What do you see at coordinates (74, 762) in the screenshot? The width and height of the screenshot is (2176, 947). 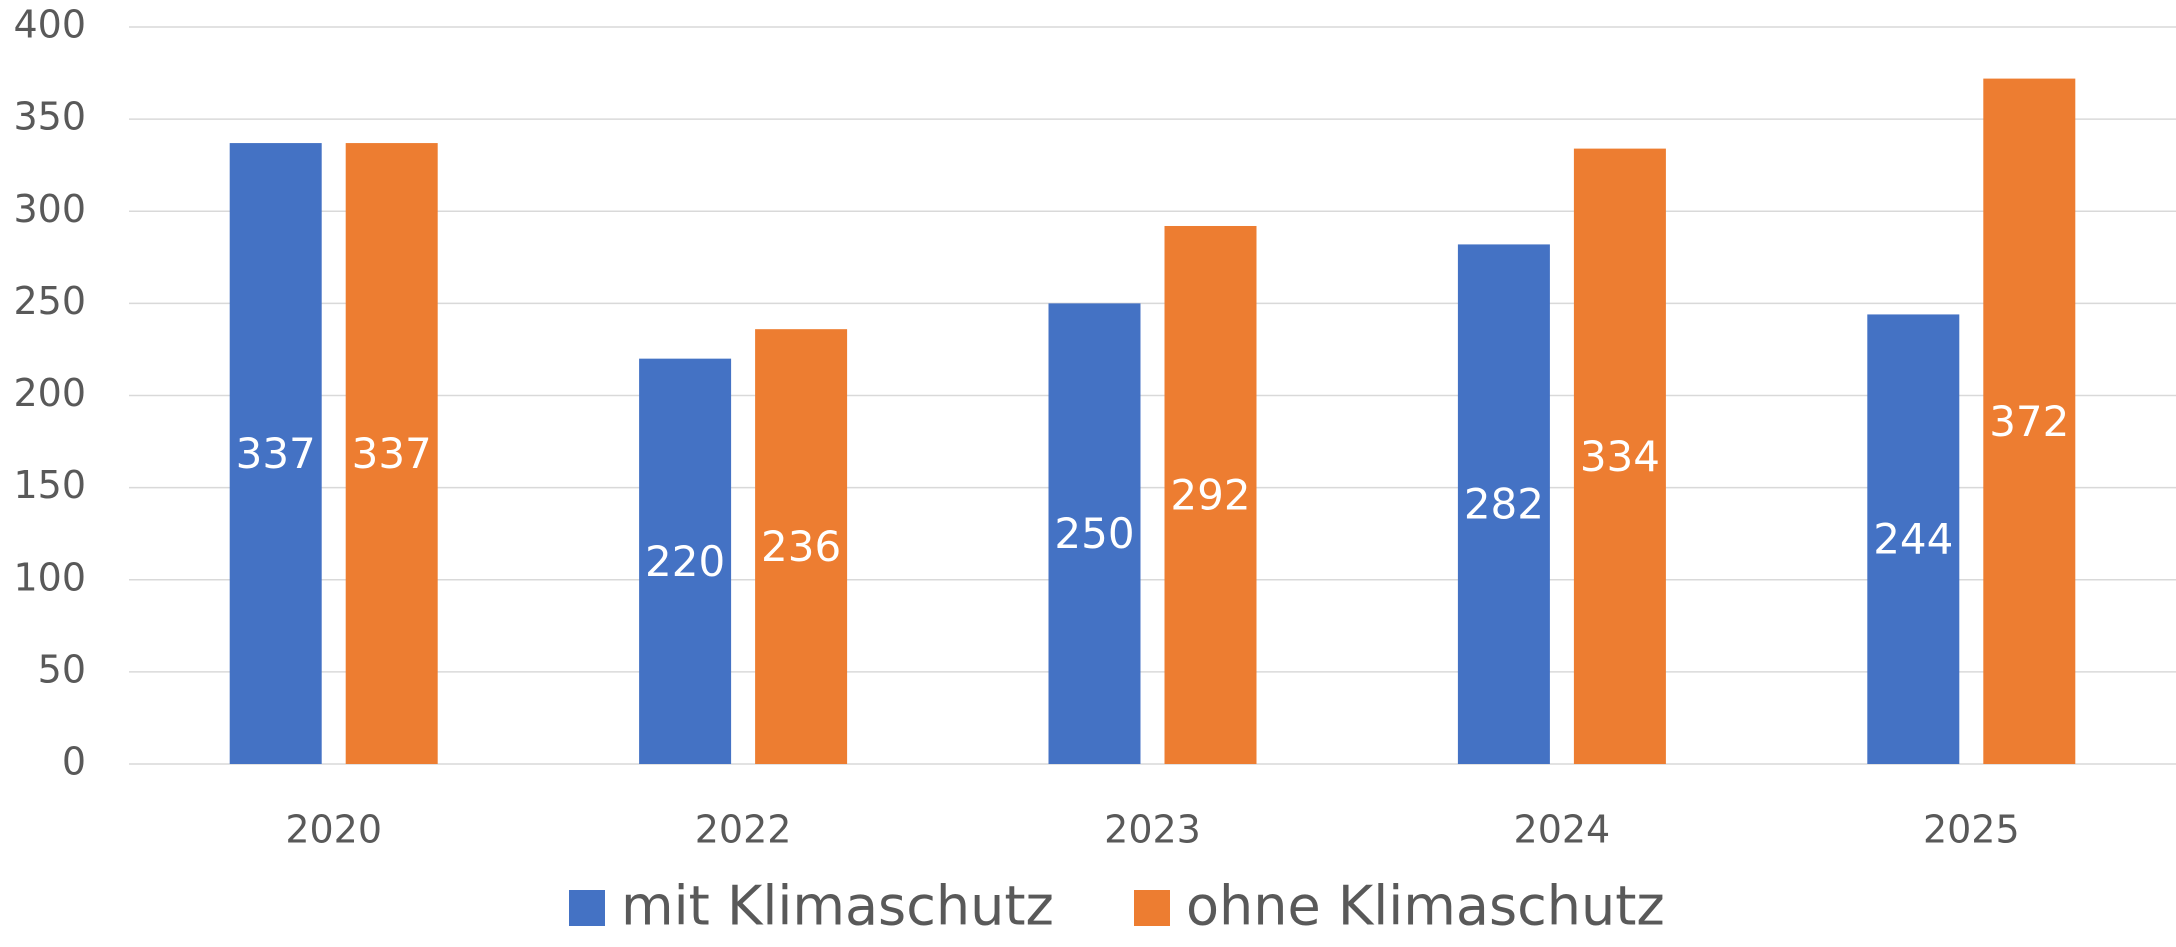 I see `y-tick-label: 0` at bounding box center [74, 762].